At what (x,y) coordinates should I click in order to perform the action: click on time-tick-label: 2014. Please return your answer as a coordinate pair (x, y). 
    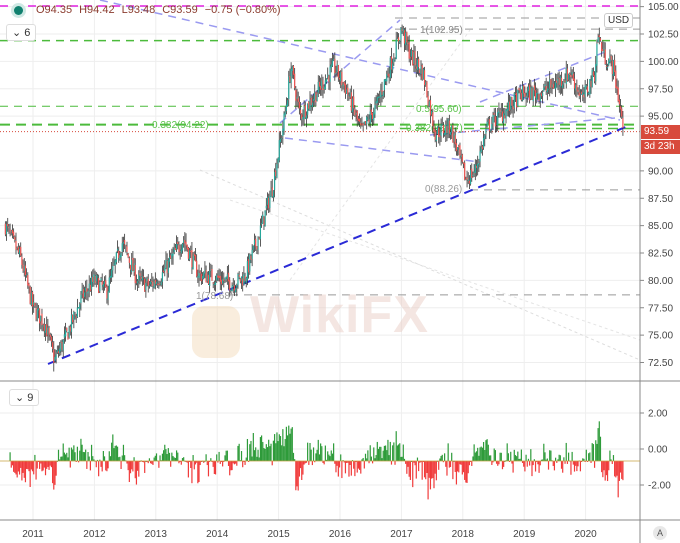
    Looking at the image, I should click on (217, 534).